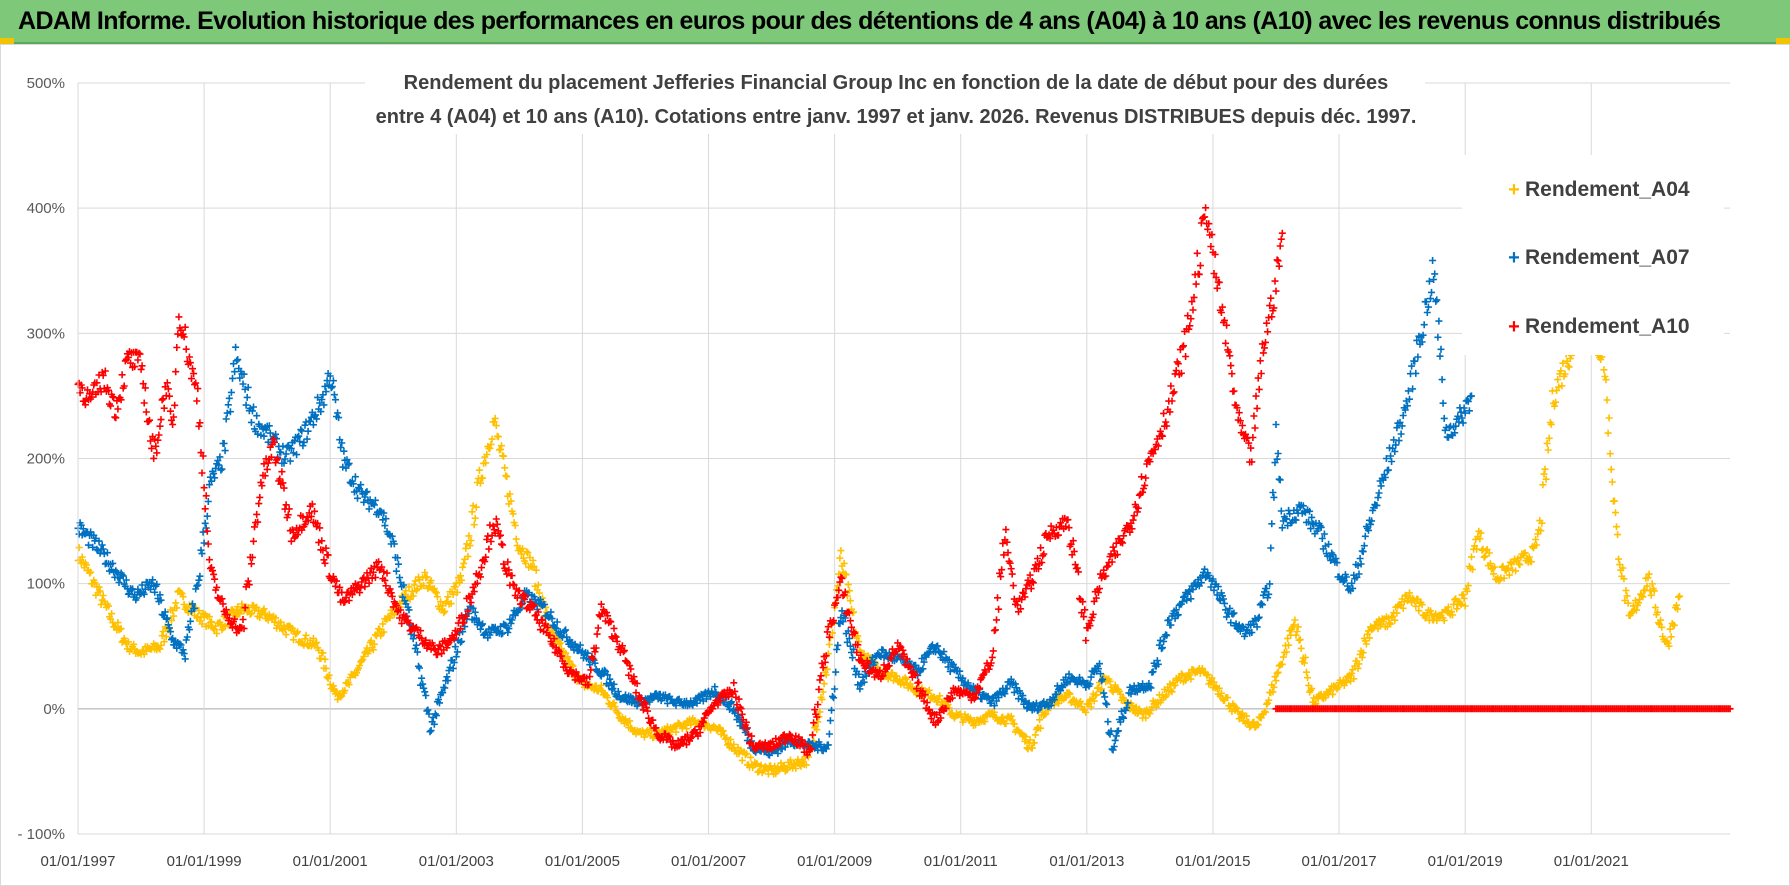 The width and height of the screenshot is (1790, 886). What do you see at coordinates (46, 83) in the screenshot?
I see `y-tick-label: 500%` at bounding box center [46, 83].